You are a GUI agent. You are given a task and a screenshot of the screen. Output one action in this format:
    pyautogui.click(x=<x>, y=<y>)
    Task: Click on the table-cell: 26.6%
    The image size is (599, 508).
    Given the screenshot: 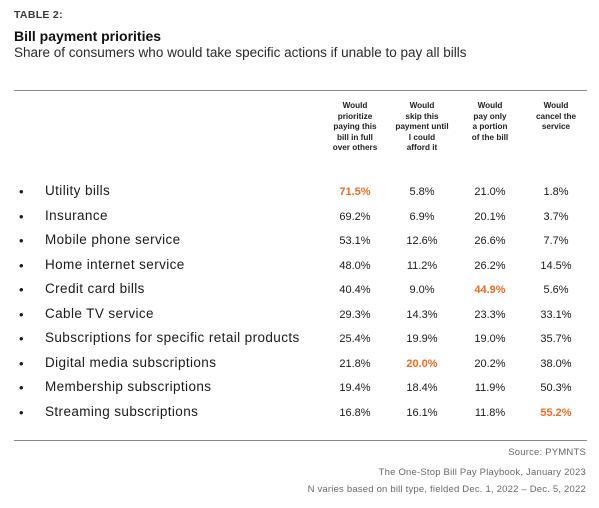 What is the action you would take?
    pyautogui.click(x=490, y=241)
    